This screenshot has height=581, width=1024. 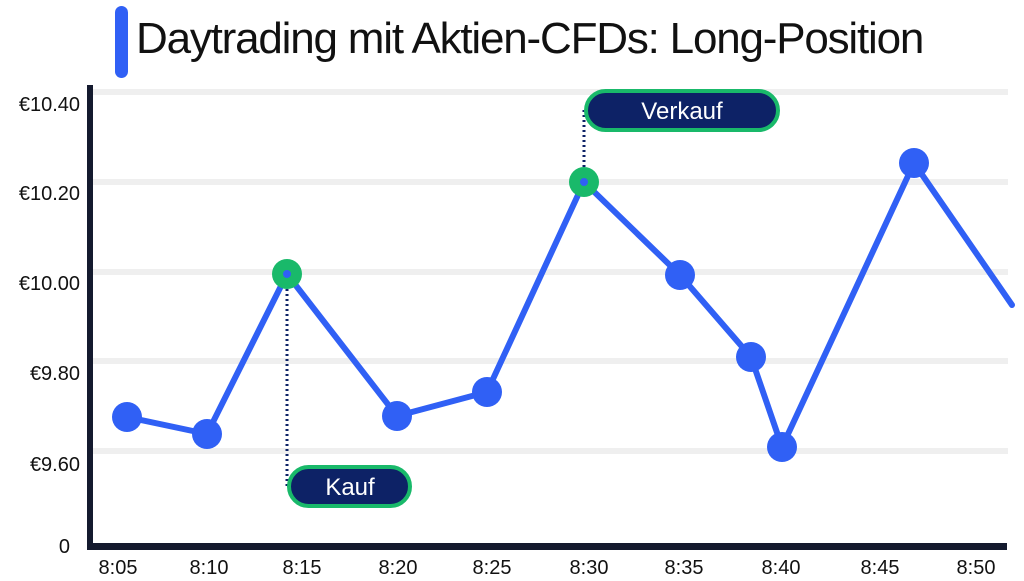 I want to click on title-accent-bar, so click(x=121, y=42).